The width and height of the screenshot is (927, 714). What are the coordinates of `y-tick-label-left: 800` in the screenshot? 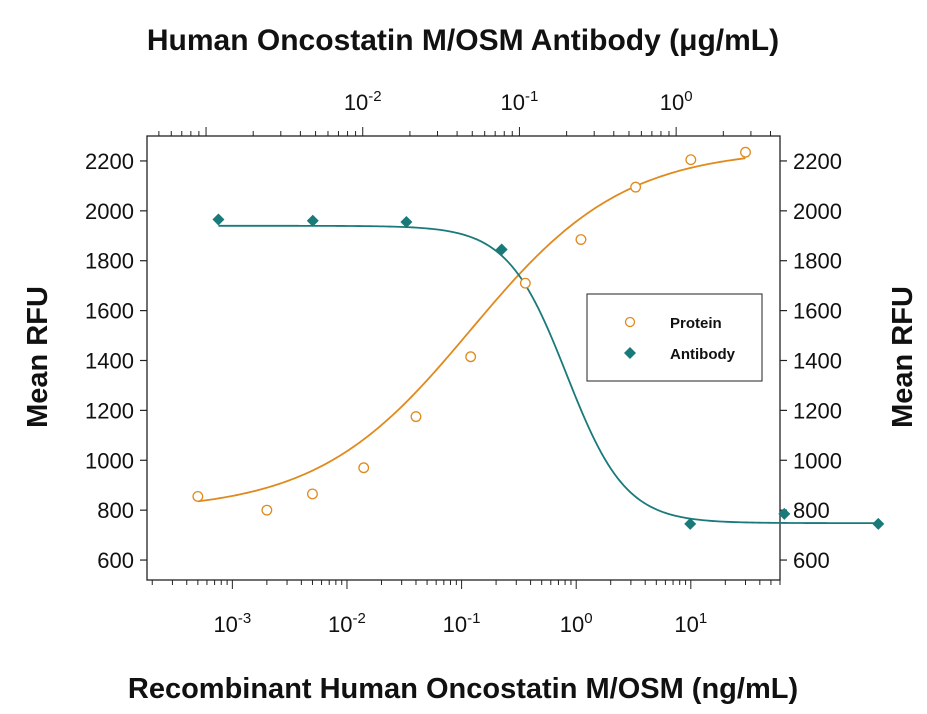 It's located at (115, 510).